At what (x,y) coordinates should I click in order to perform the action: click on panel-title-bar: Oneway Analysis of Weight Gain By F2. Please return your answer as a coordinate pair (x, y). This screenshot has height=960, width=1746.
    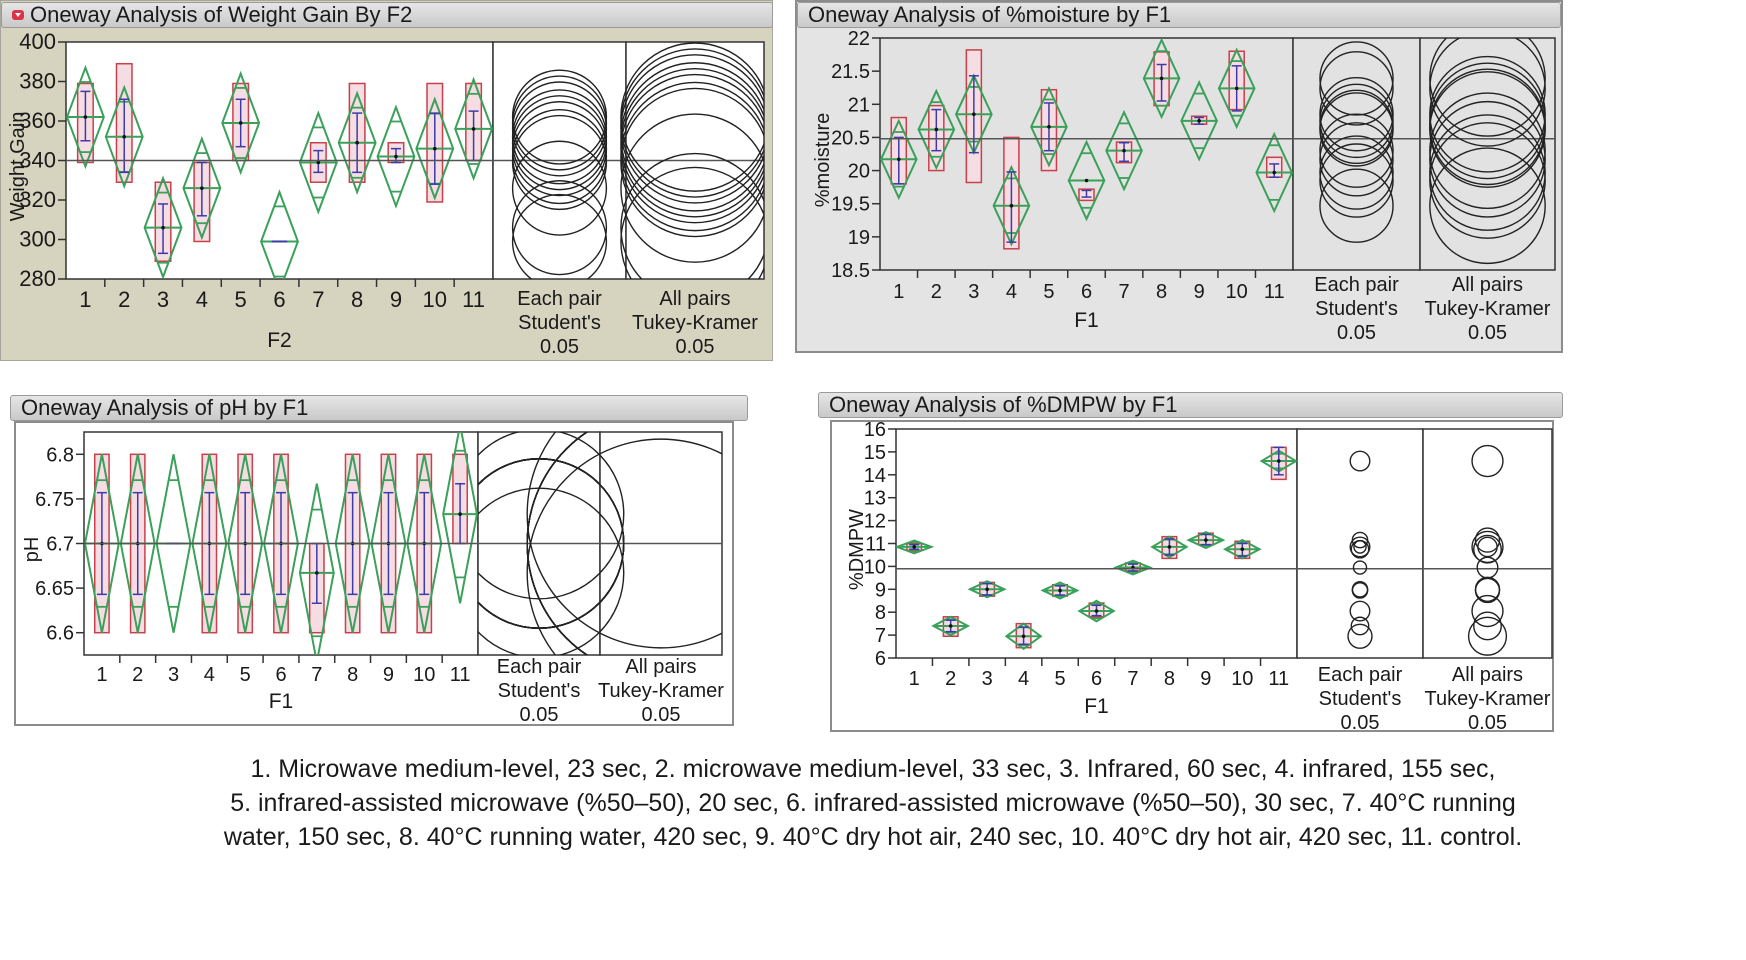
    Looking at the image, I should click on (387, 15).